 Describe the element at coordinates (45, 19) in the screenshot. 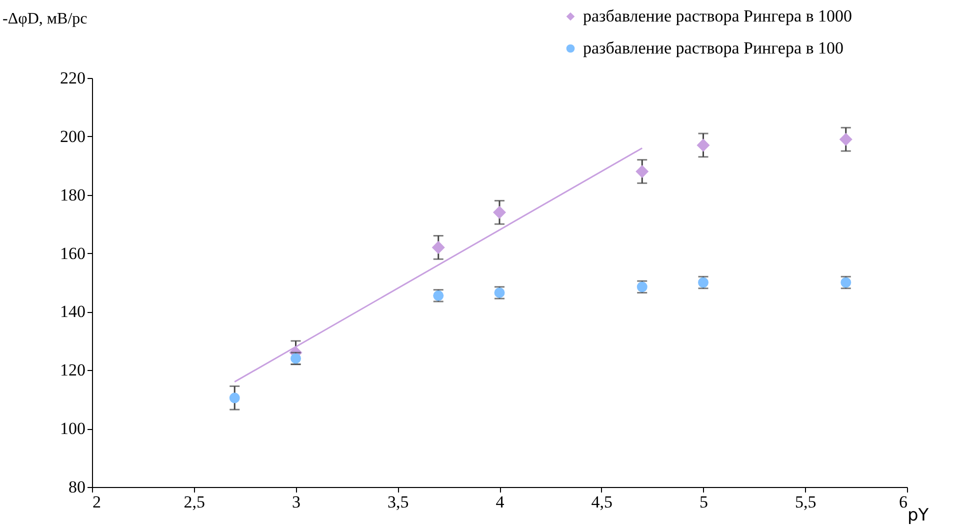

I see `y-axis-title: -ΔφD, мВ/рс` at that location.